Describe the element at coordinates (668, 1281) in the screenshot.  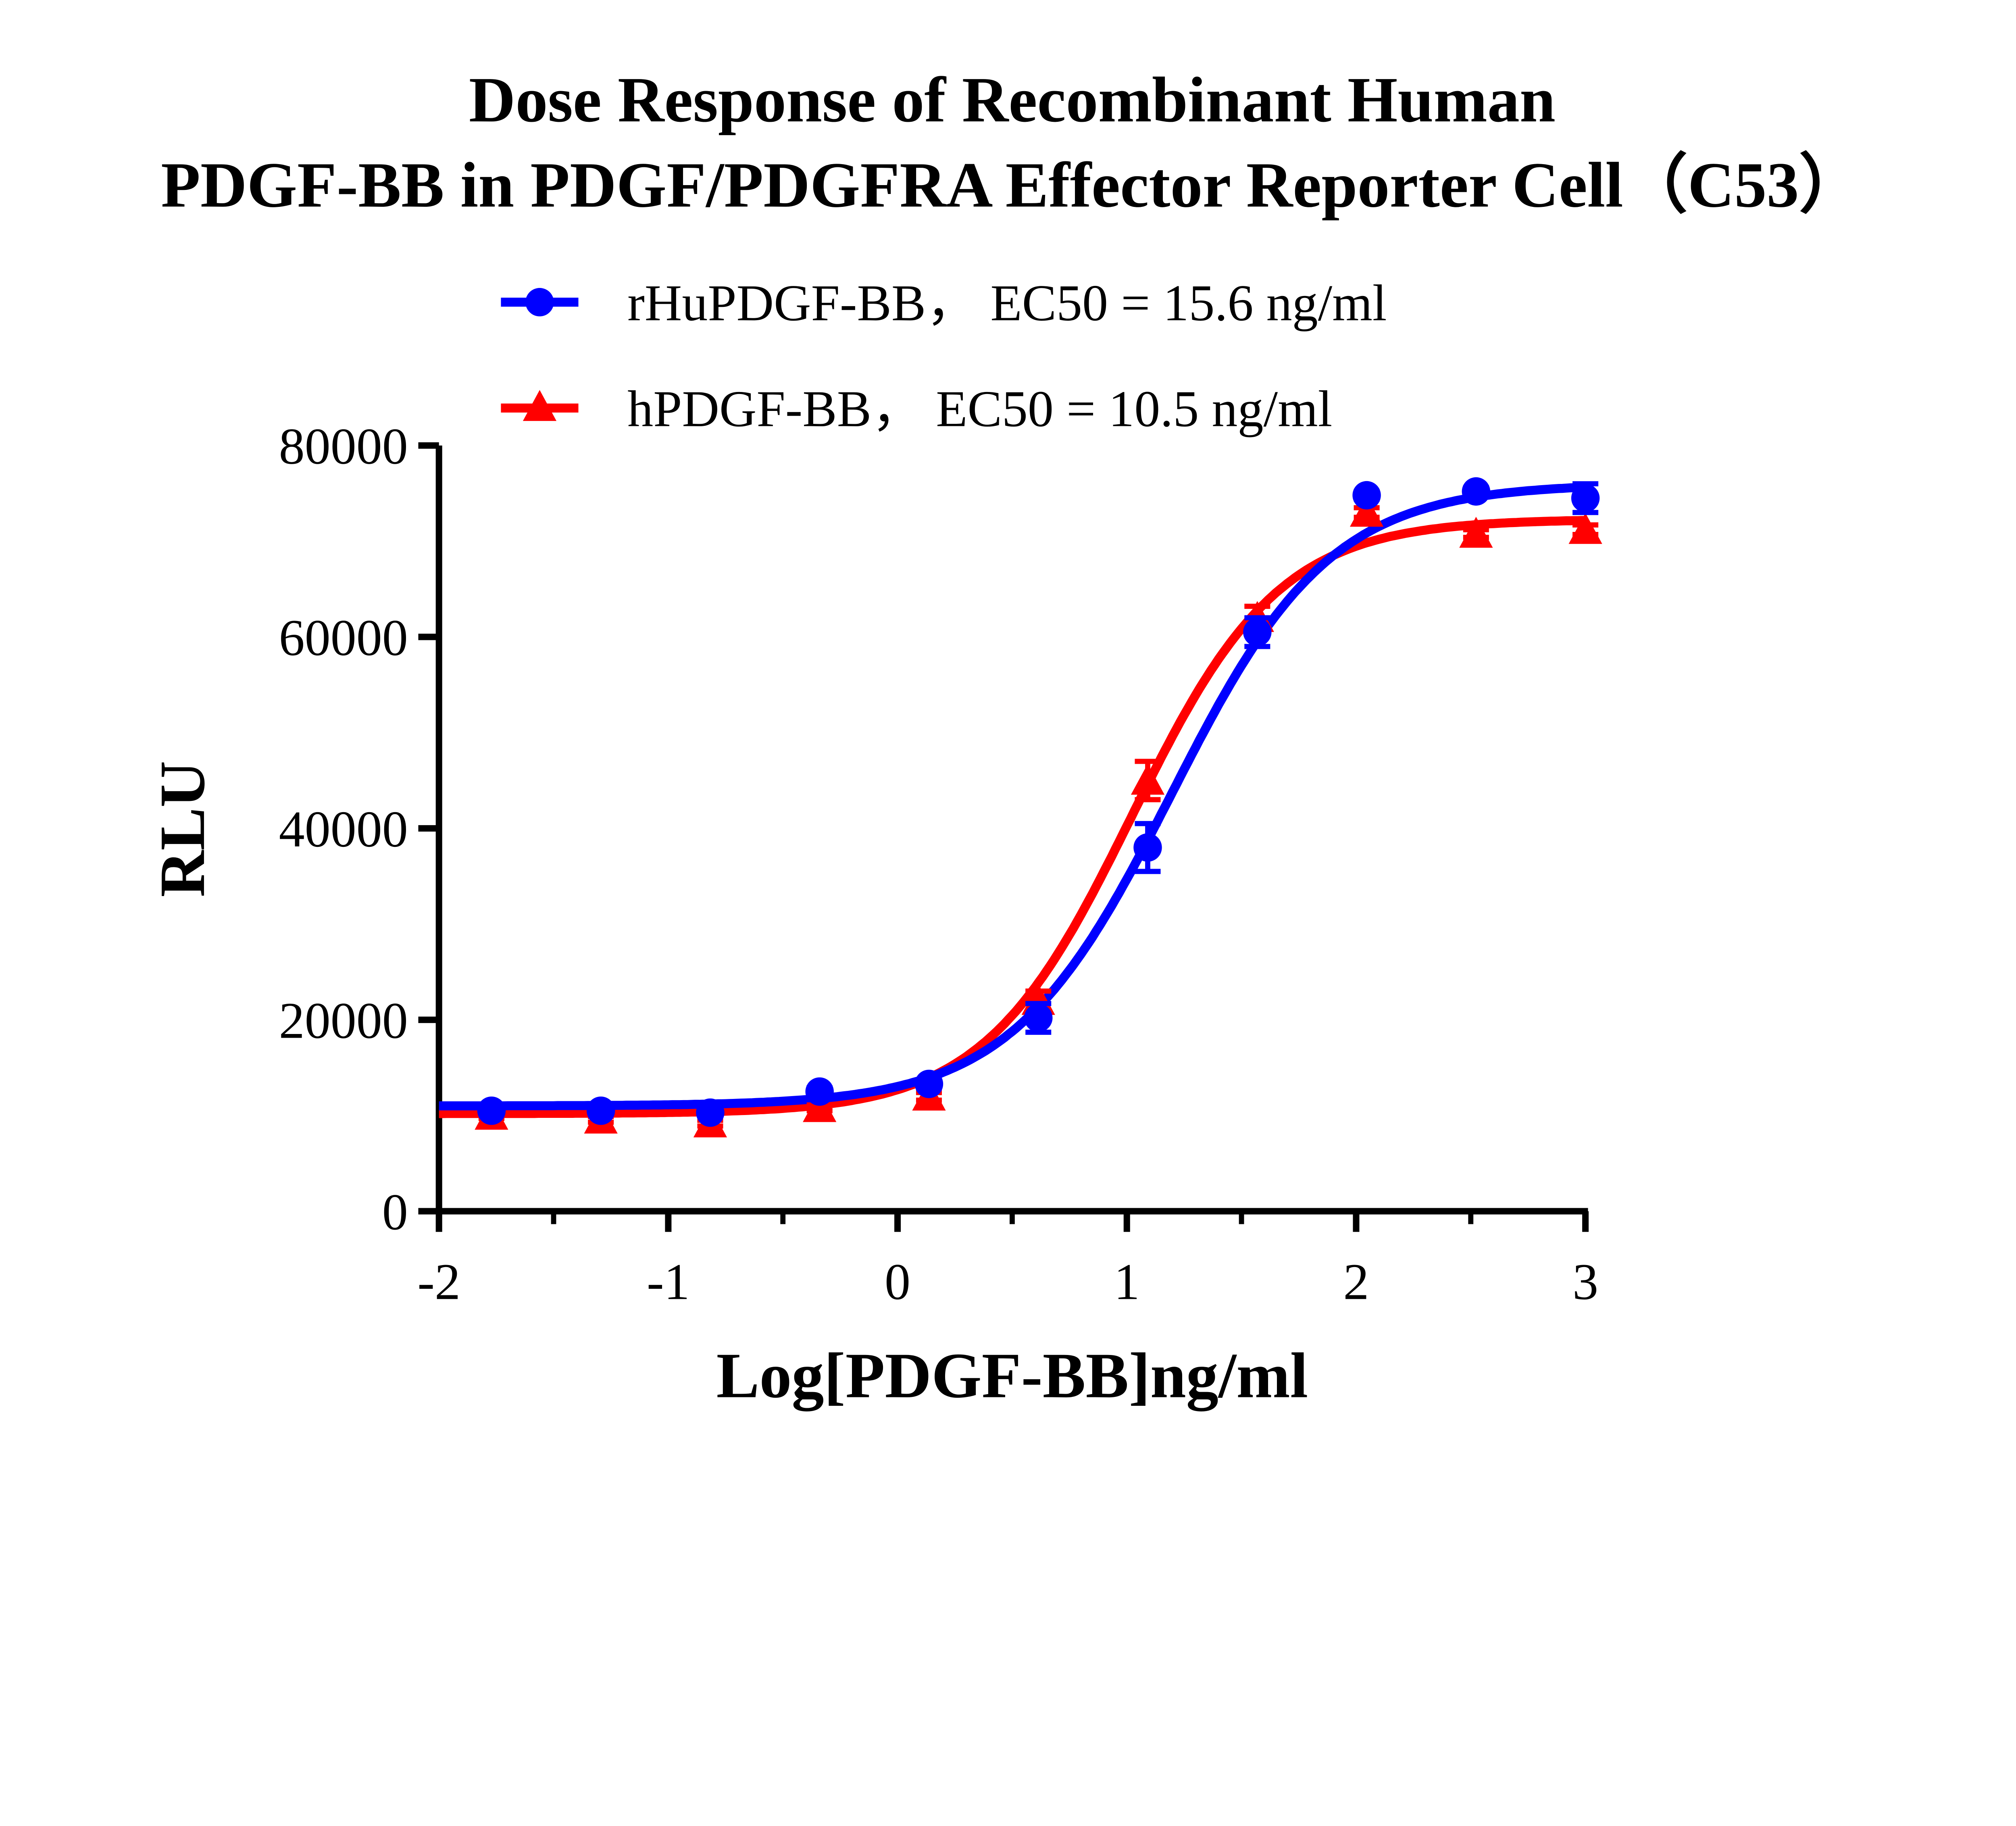
I see `x-tick-label: -1` at that location.